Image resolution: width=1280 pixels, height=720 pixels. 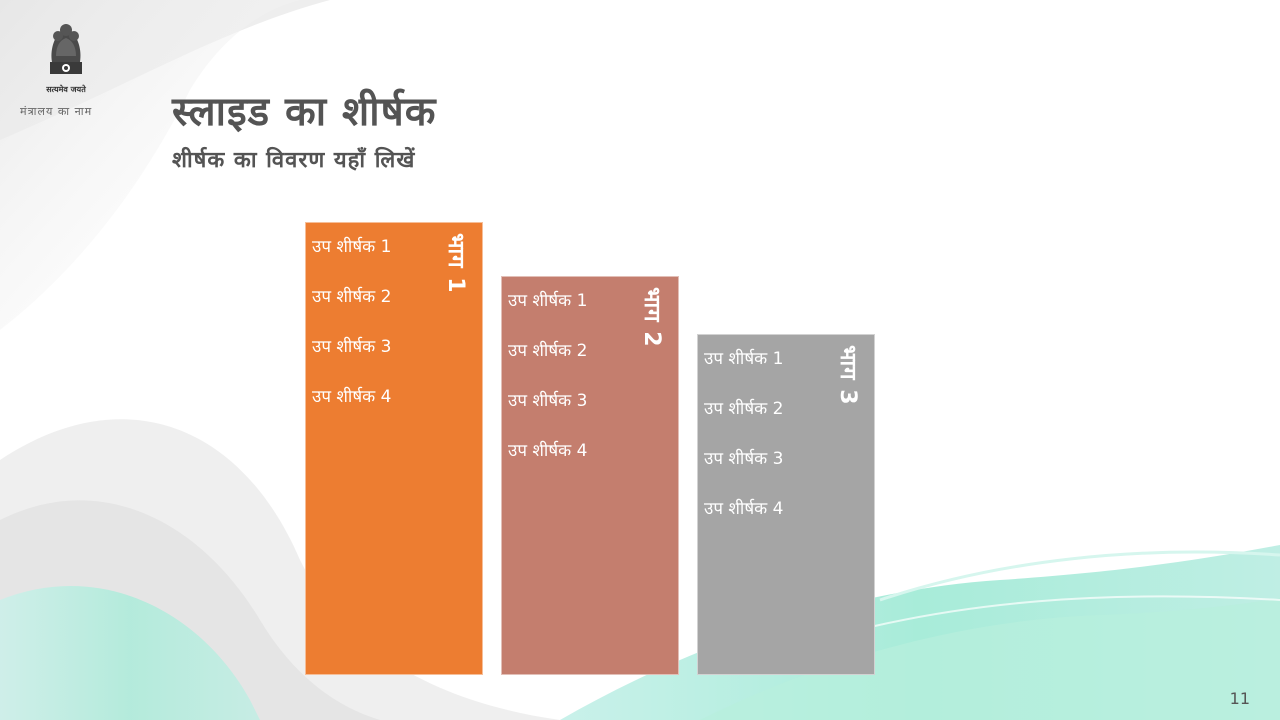 I want to click on national-emblem: सत्यमेव जयते, so click(x=66, y=57).